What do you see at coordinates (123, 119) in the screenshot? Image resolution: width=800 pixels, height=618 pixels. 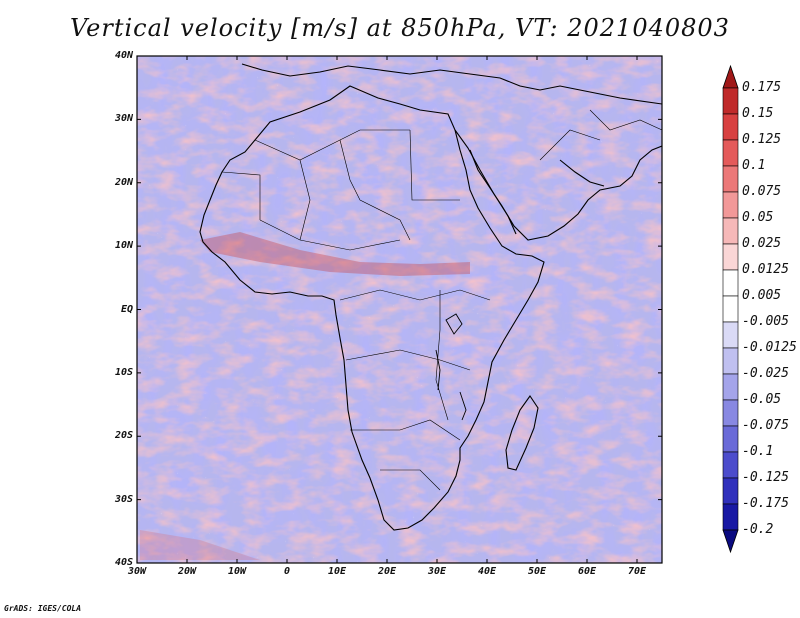 I see `latitude-label: 30N` at bounding box center [123, 119].